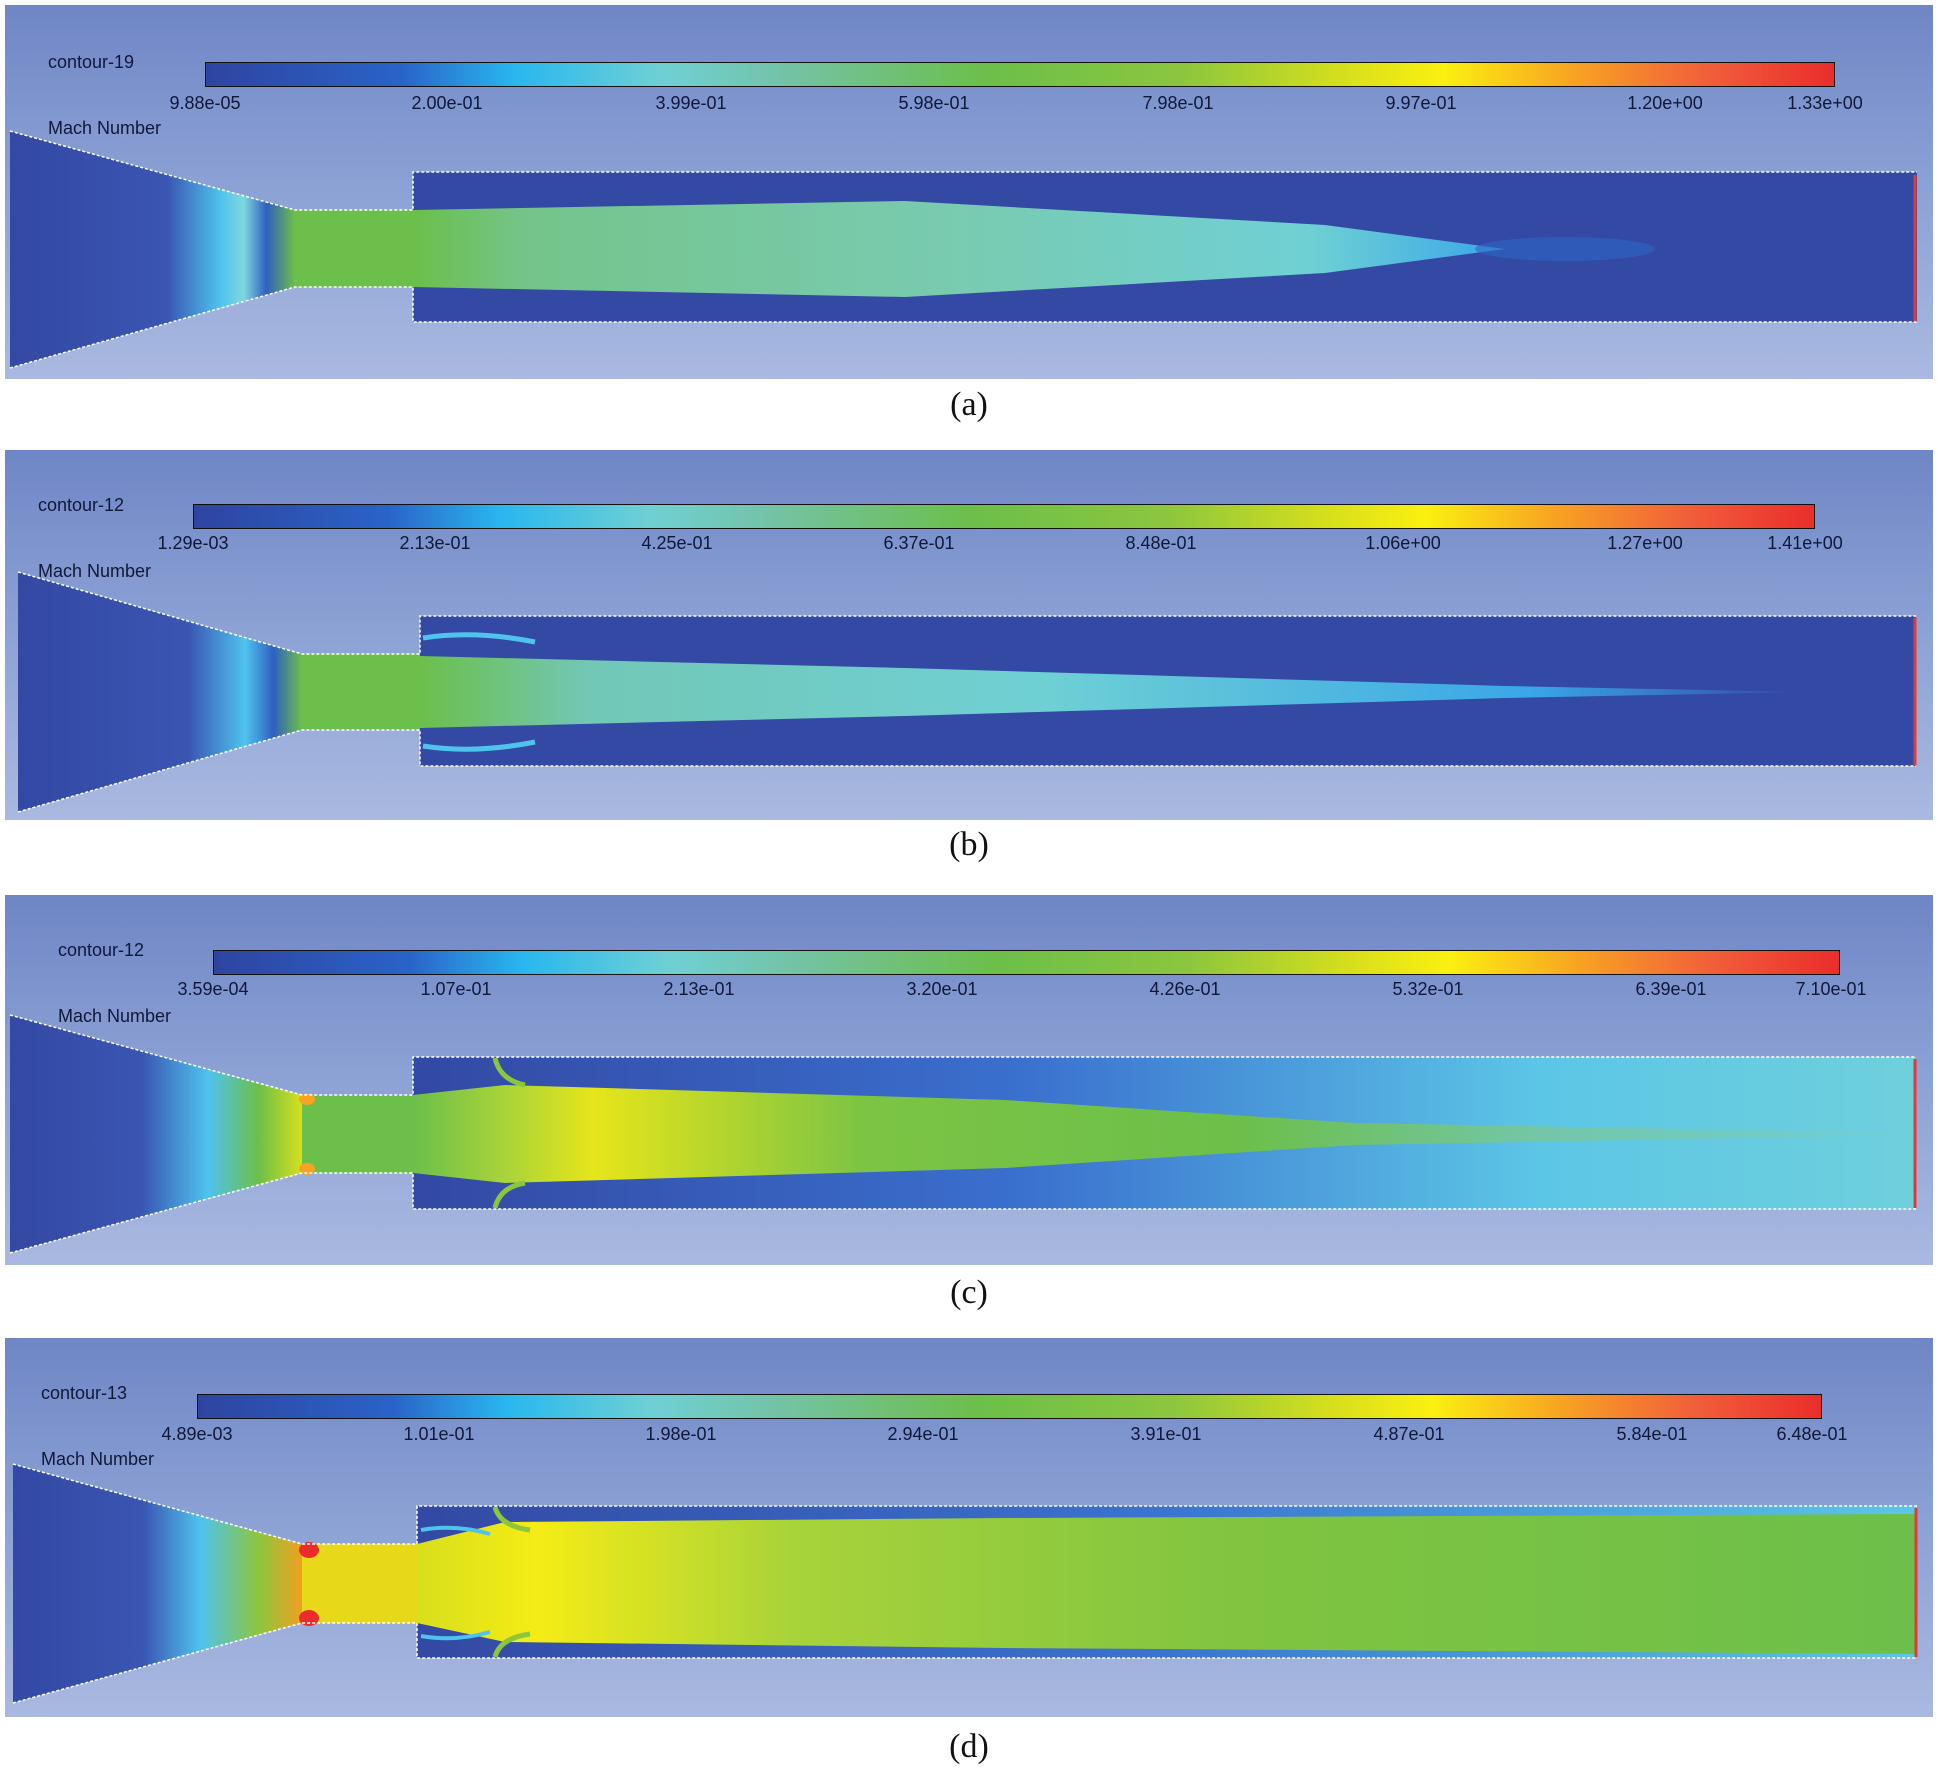  Describe the element at coordinates (923, 1434) in the screenshot. I see `panel-d-tick-3: 2.94e-01` at that location.